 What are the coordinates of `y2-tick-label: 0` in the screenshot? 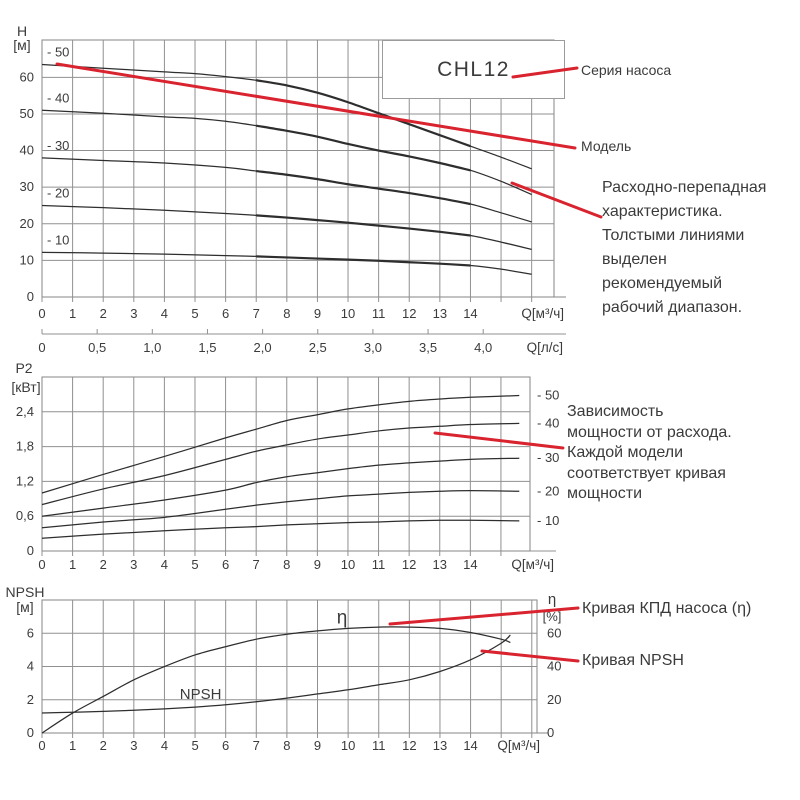 It's located at (550, 732).